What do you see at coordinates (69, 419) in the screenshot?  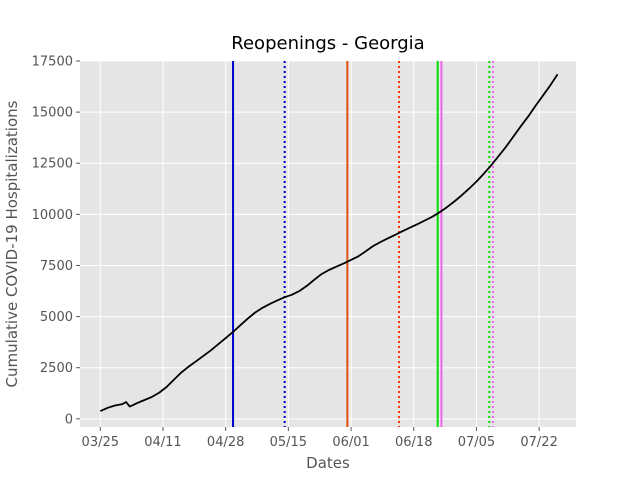 I see `y-tick-label: 0` at bounding box center [69, 419].